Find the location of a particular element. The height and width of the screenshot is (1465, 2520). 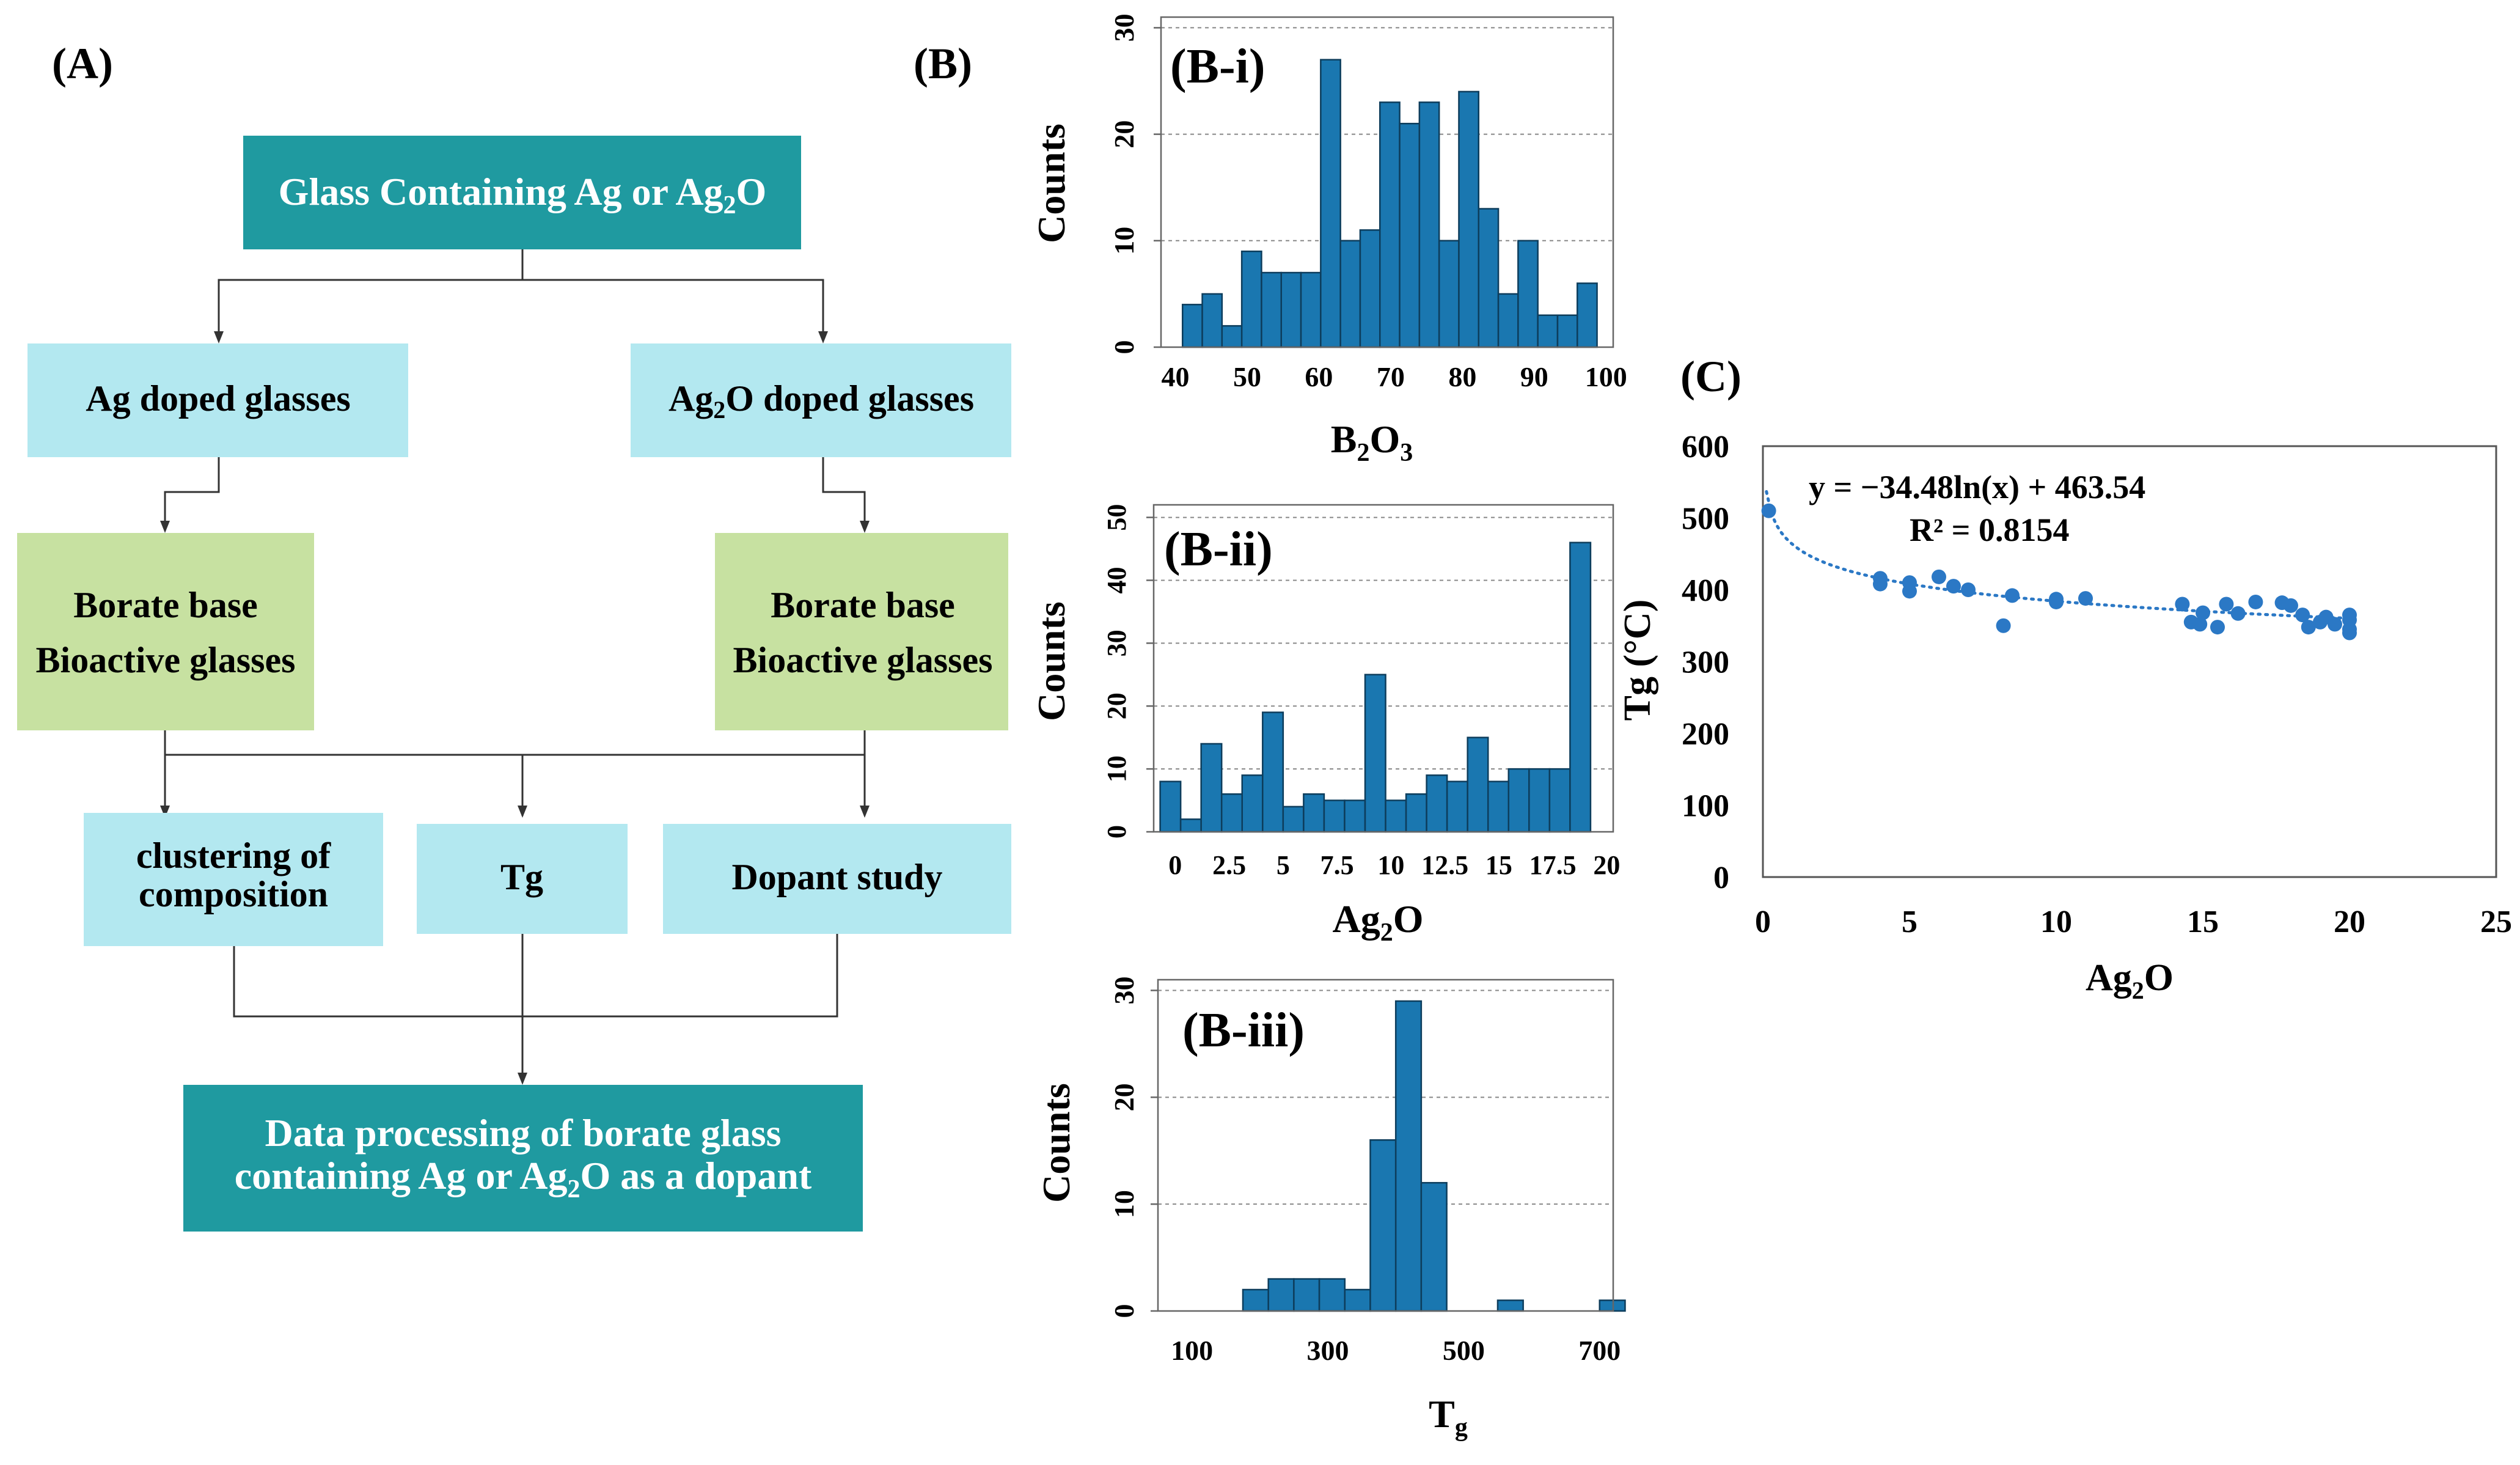

scatter-c-ytick-label: 300 is located at coordinates (1705, 662).